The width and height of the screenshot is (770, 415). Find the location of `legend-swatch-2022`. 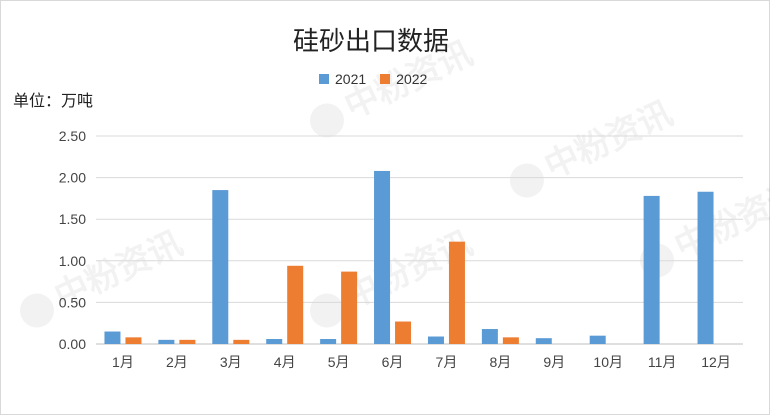

legend-swatch-2022 is located at coordinates (385, 79).